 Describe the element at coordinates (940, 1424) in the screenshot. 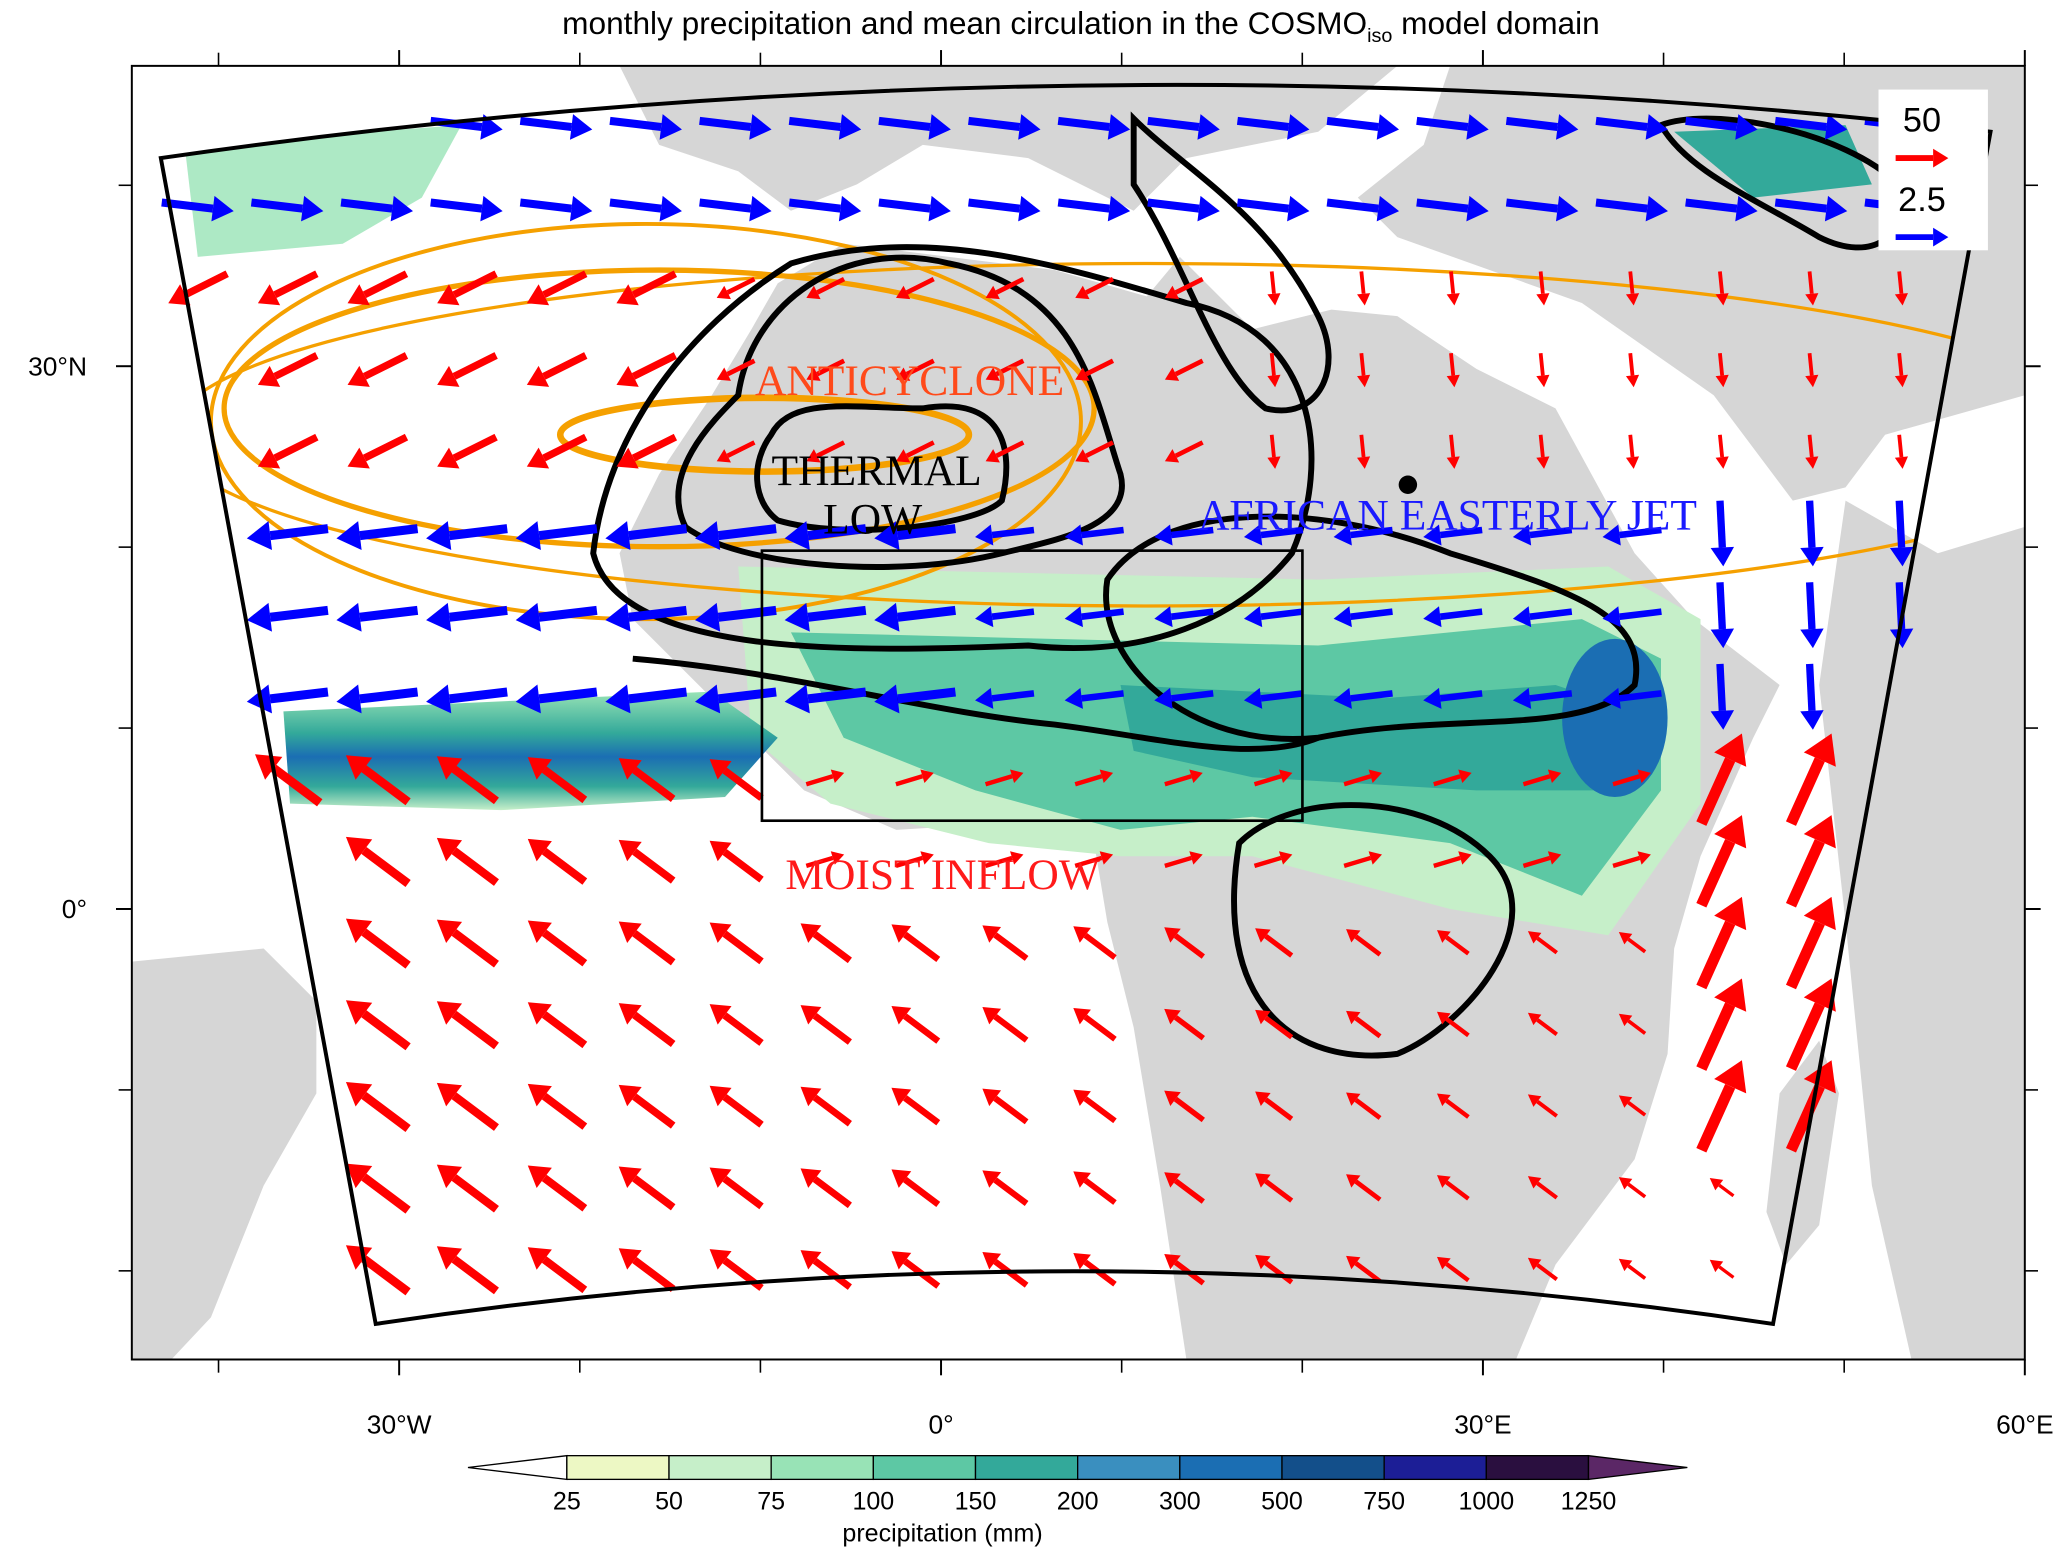

I see `x-tick-label: 0°` at that location.